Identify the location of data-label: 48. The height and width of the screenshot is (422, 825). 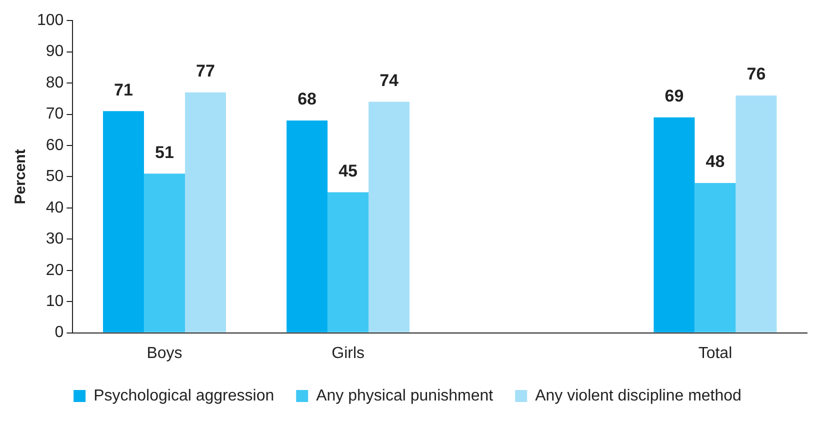
(715, 162).